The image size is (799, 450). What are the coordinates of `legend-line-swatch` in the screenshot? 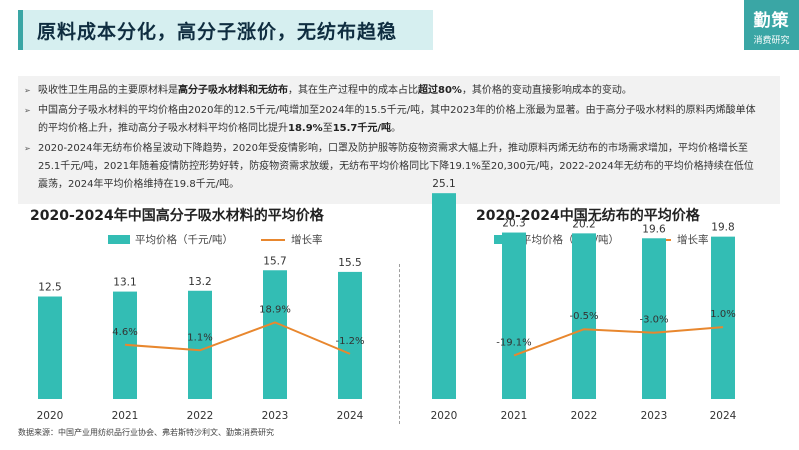 It's located at (273, 239).